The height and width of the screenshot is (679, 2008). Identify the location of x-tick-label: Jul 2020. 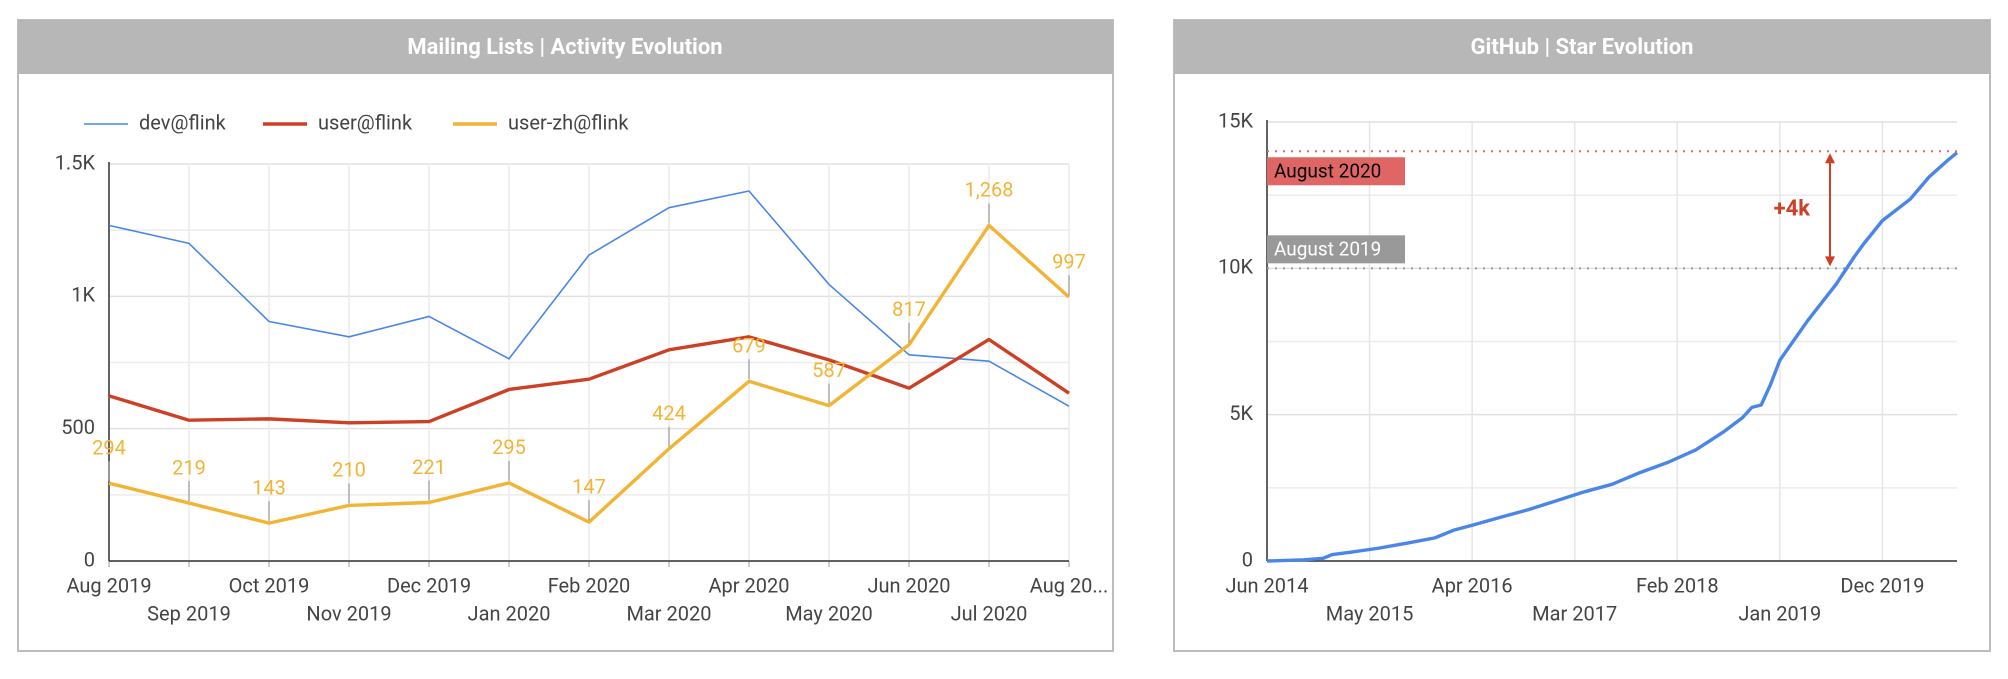
(989, 613).